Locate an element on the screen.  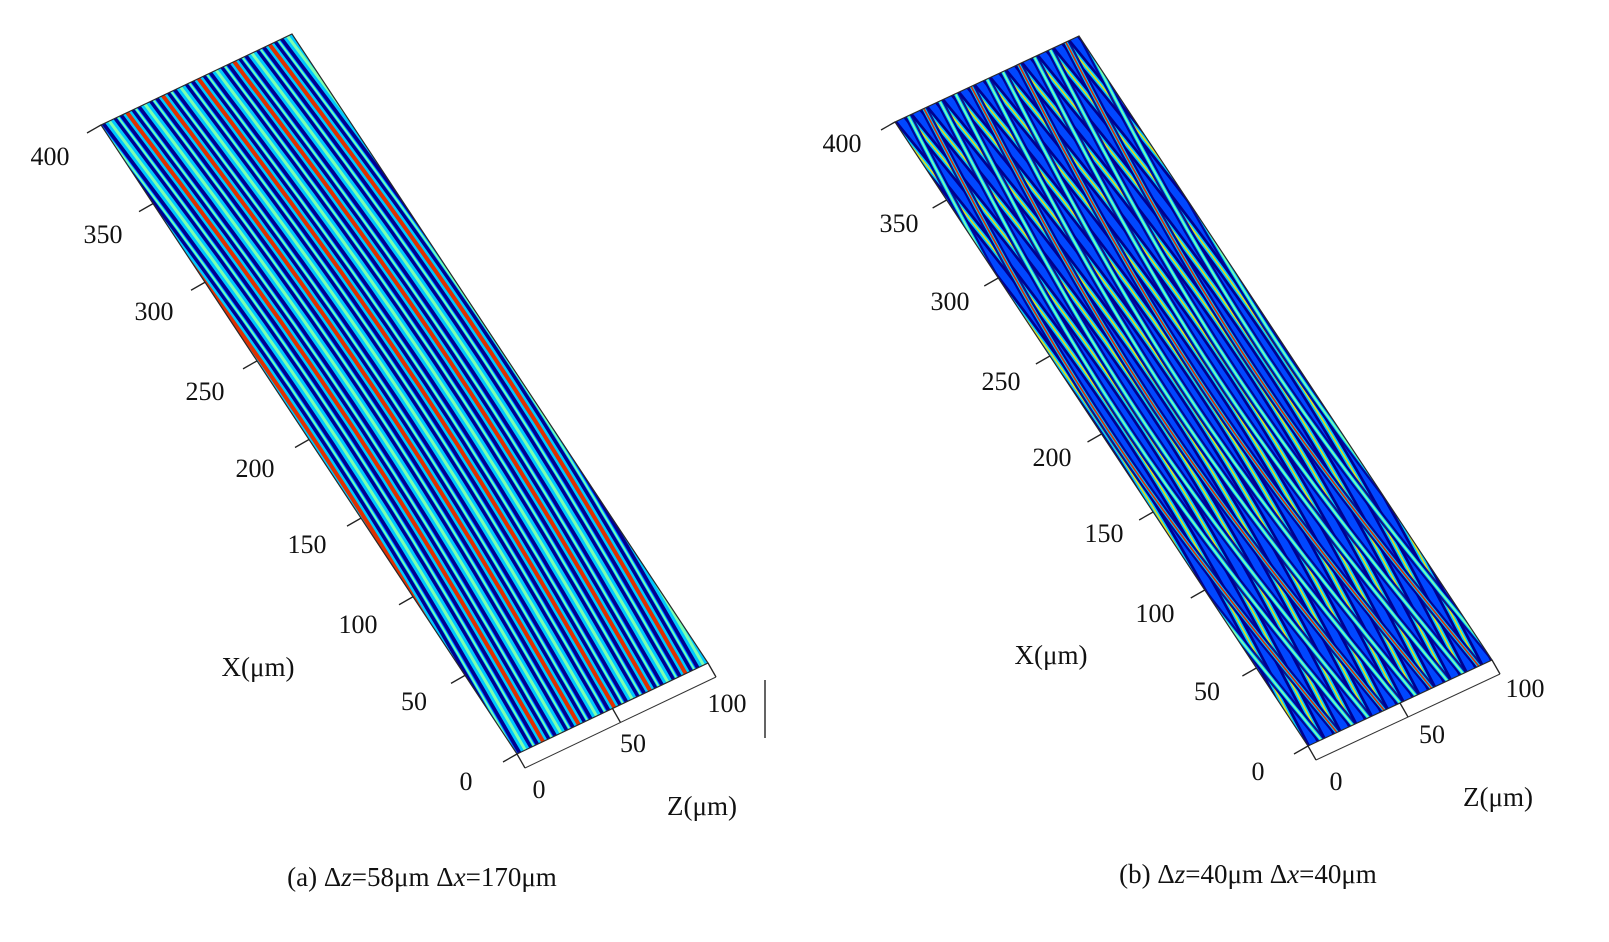
x-tick-label-a-8: 400 is located at coordinates (50, 156).